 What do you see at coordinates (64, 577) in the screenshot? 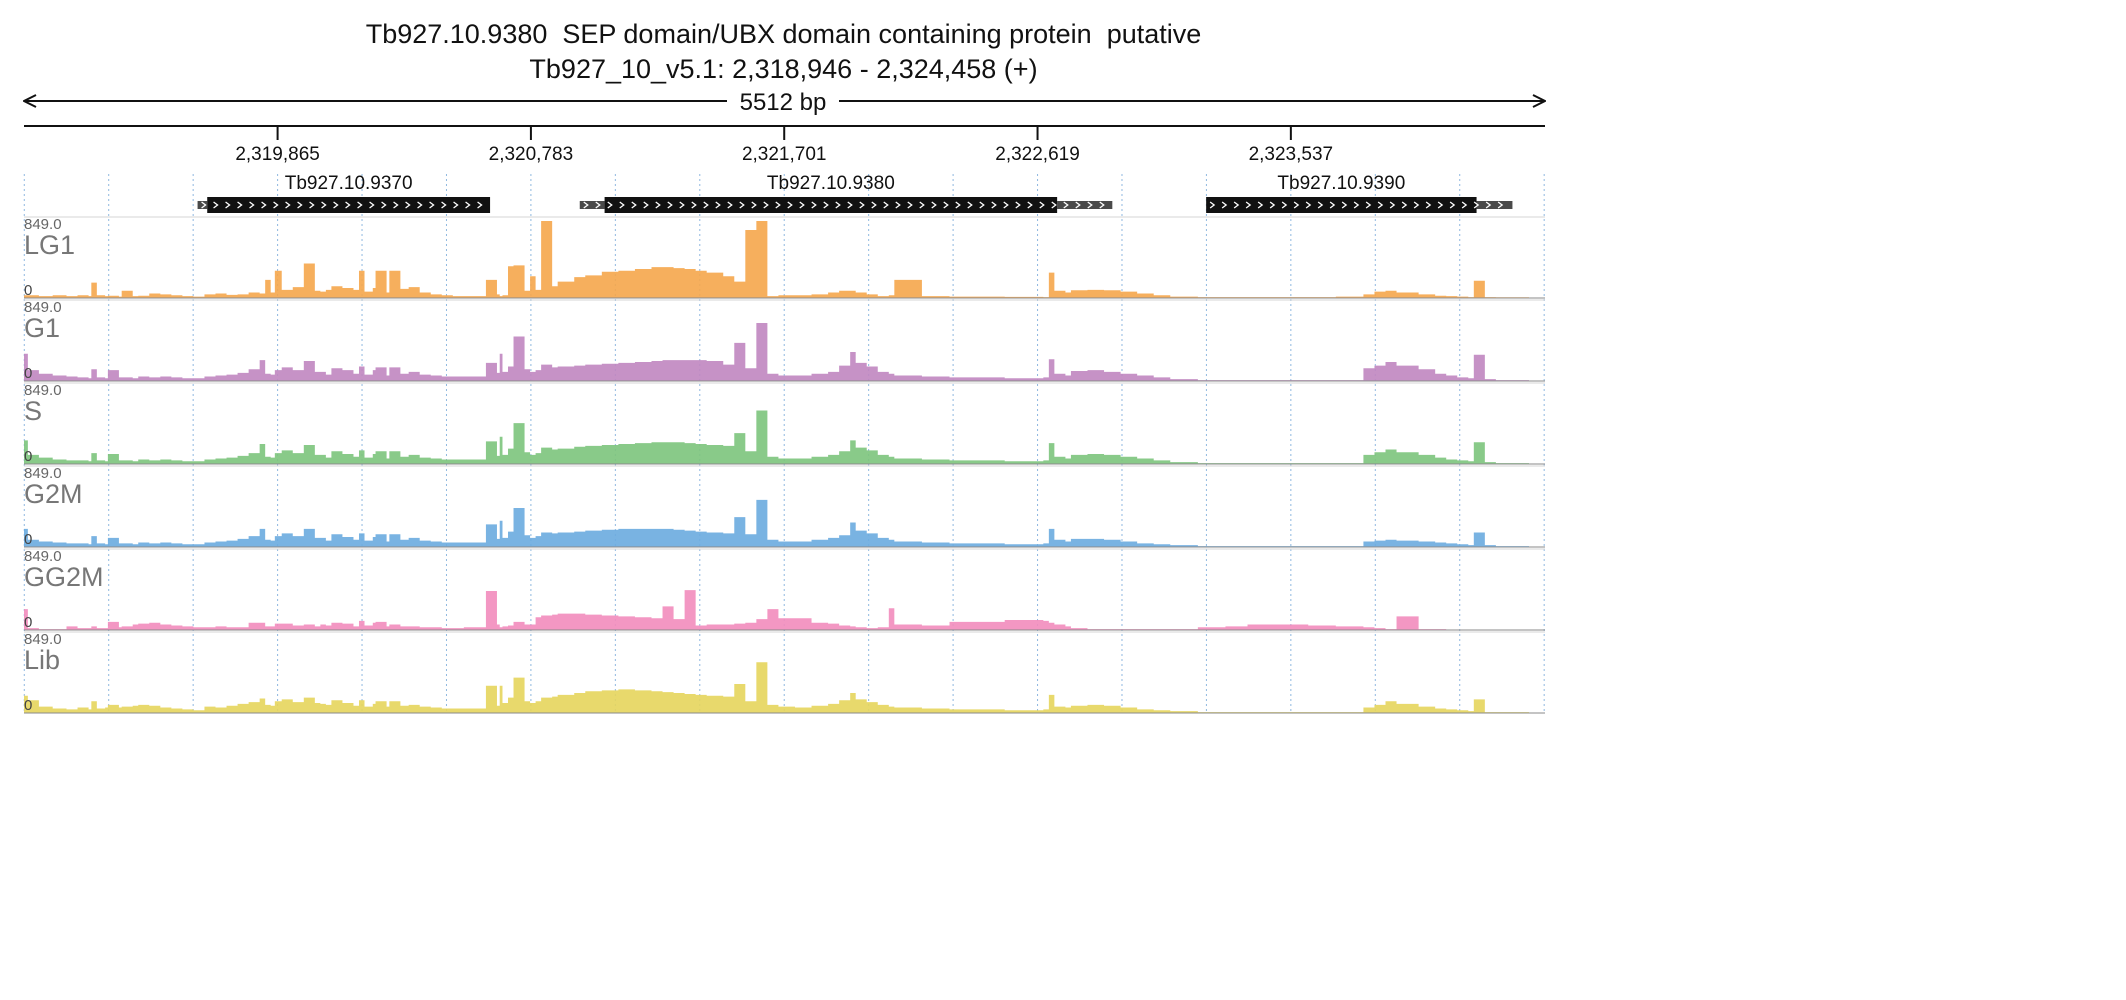
I see `track-name: GG2M` at bounding box center [64, 577].